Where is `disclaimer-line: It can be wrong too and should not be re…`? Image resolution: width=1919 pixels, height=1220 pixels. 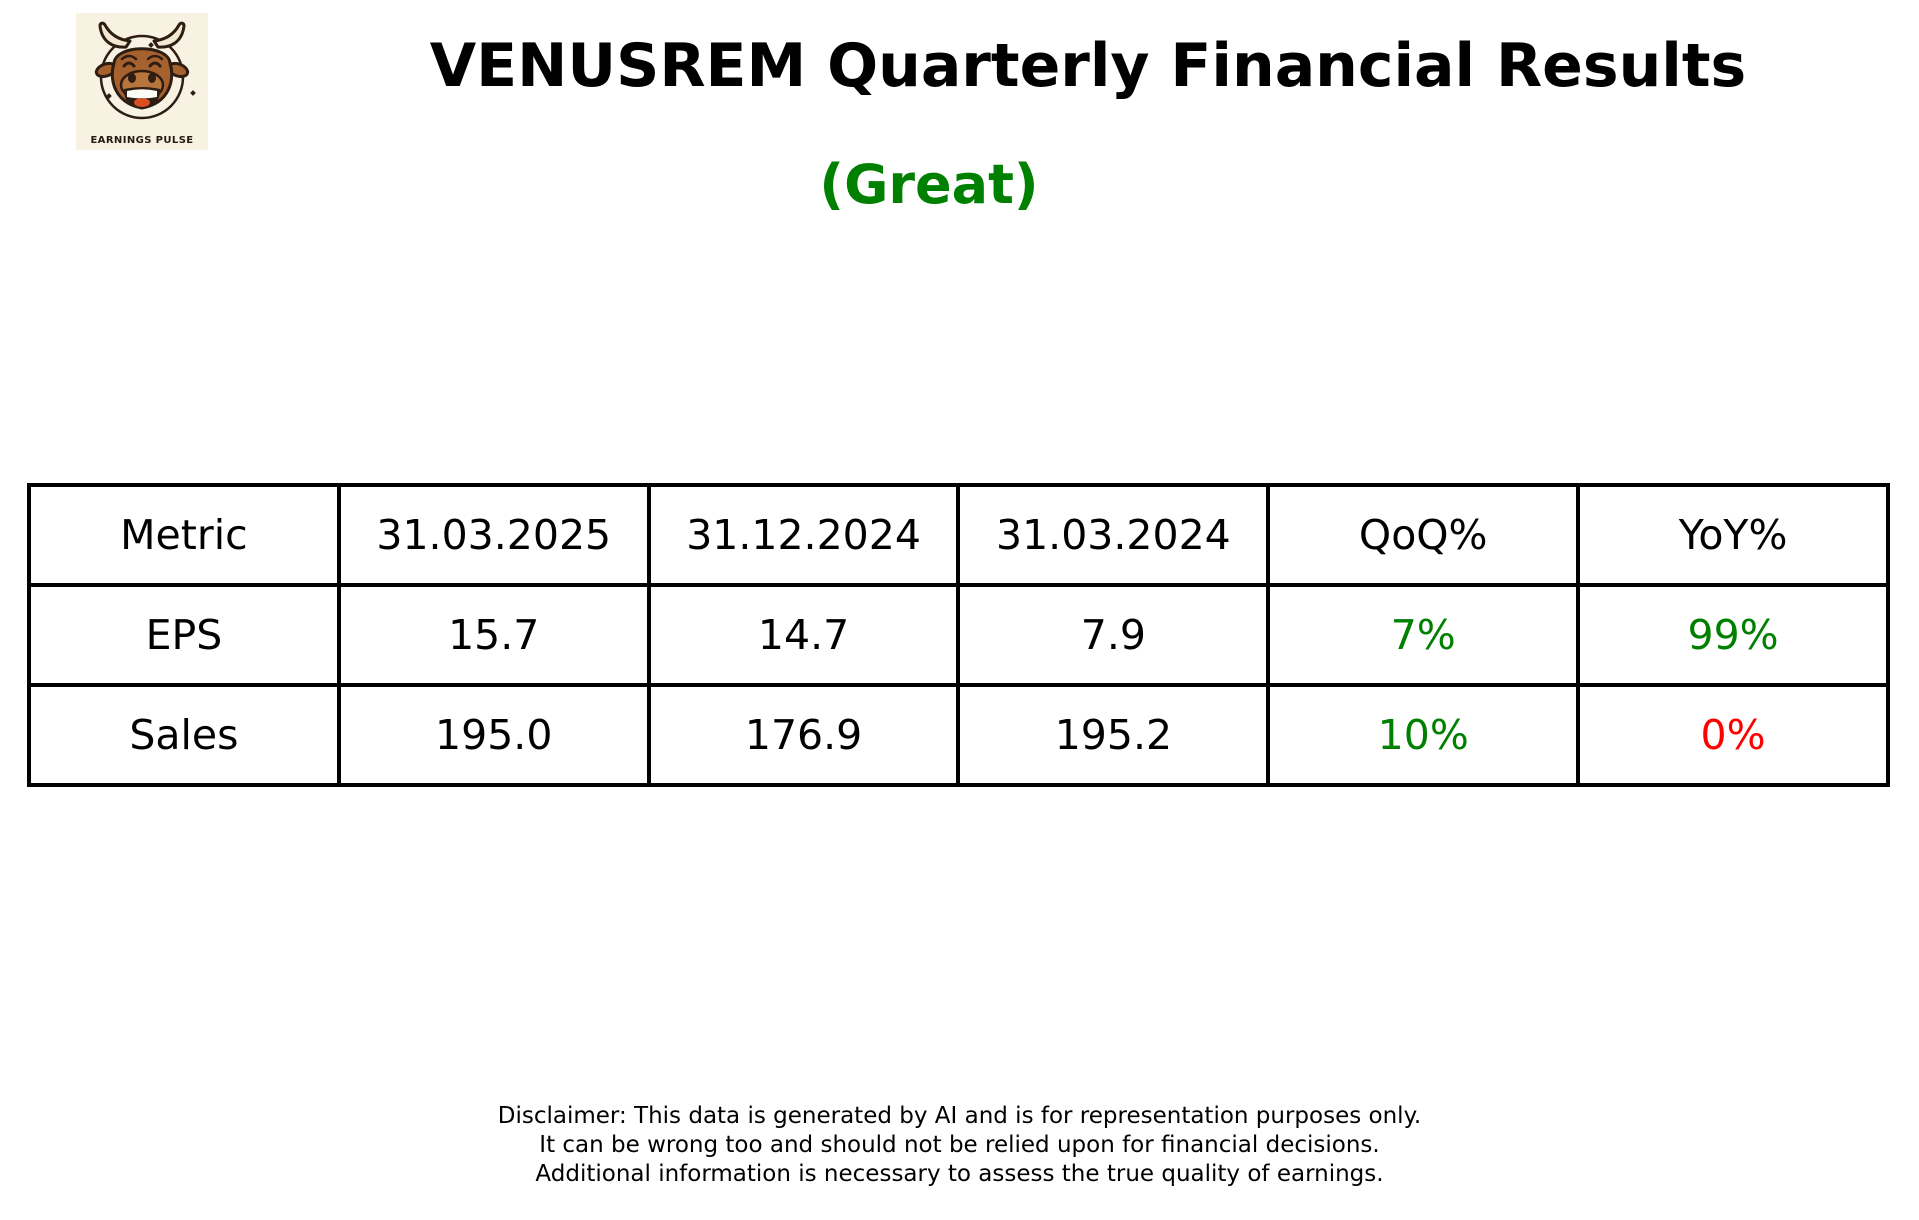 disclaimer-line: It can be wrong too and should not be re… is located at coordinates (959, 1145).